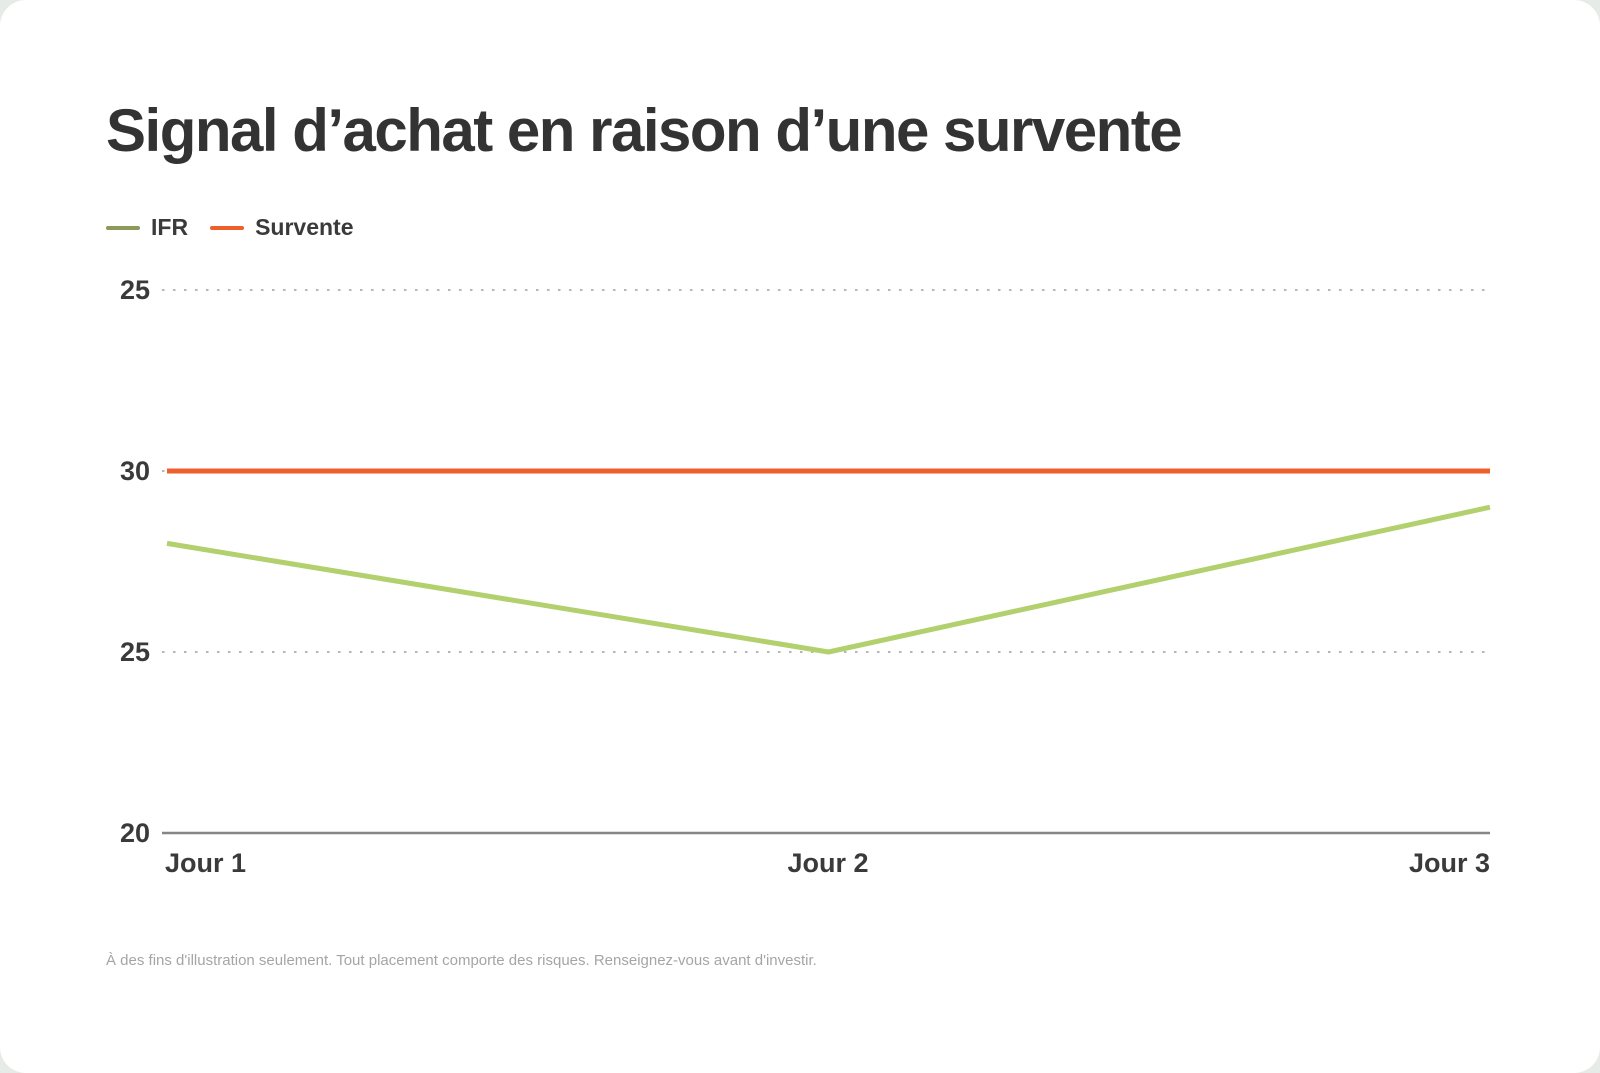 Image resolution: width=1600 pixels, height=1073 pixels. I want to click on legend-label-survente: Survente, so click(304, 227).